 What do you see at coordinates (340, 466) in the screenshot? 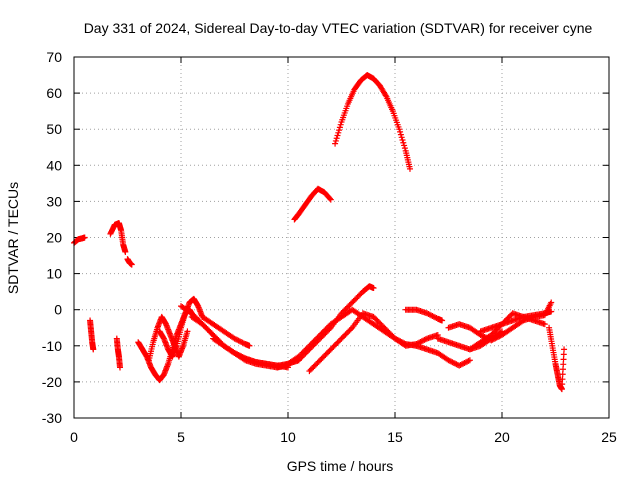
I see `x-axis-label: GPS time / hours` at bounding box center [340, 466].